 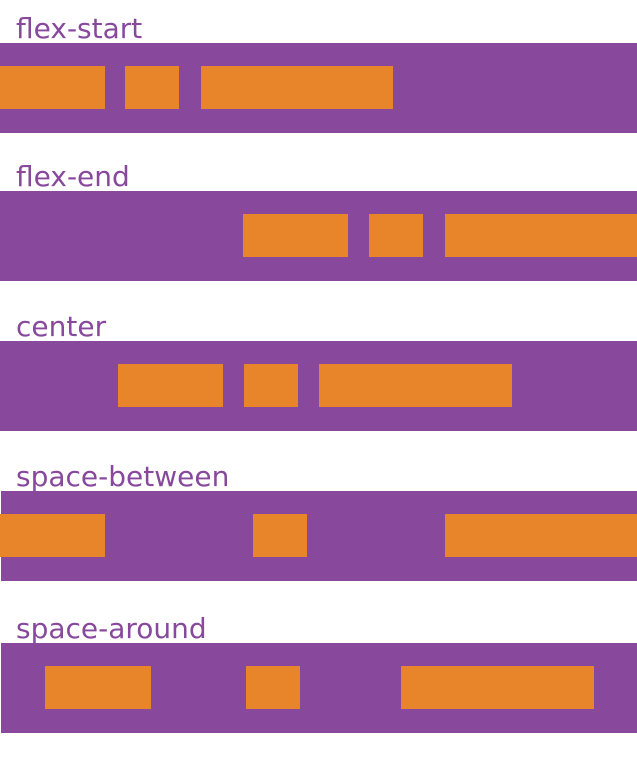 I want to click on row-label: flex-start, so click(x=79, y=28).